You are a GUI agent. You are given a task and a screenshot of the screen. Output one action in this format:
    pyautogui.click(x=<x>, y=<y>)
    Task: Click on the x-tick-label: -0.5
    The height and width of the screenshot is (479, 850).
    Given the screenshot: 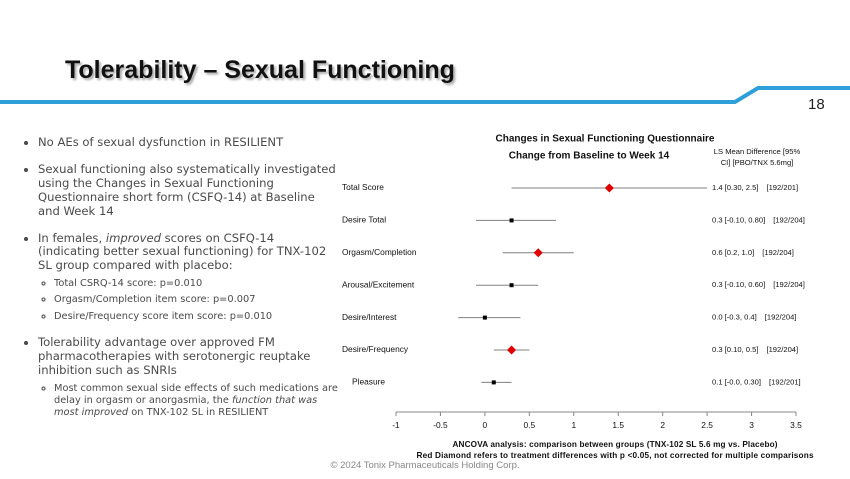 What is the action you would take?
    pyautogui.click(x=440, y=425)
    